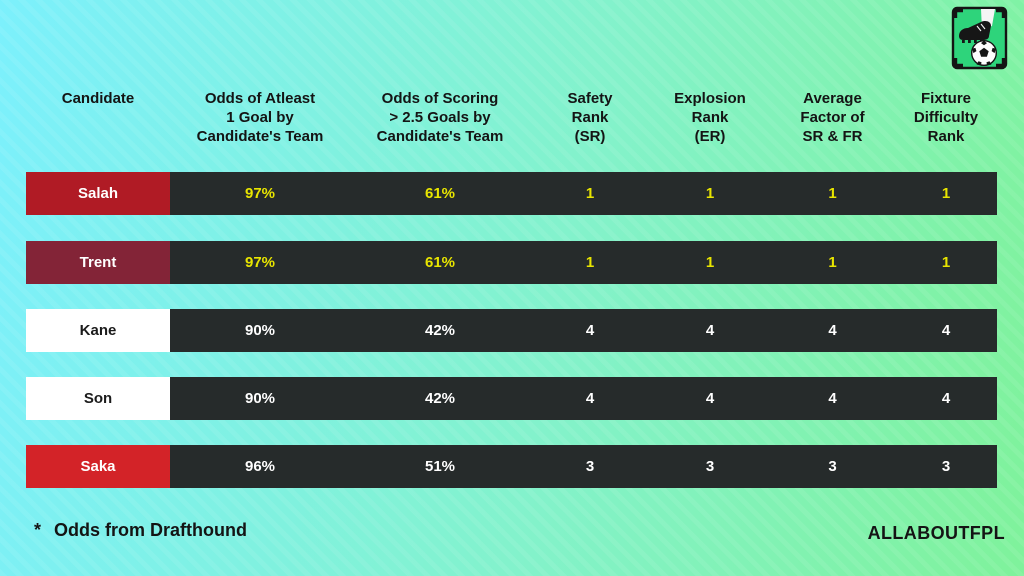  Describe the element at coordinates (511, 466) in the screenshot. I see `table-row-saka: Saka 96% 51% 3 3 3 3` at that location.